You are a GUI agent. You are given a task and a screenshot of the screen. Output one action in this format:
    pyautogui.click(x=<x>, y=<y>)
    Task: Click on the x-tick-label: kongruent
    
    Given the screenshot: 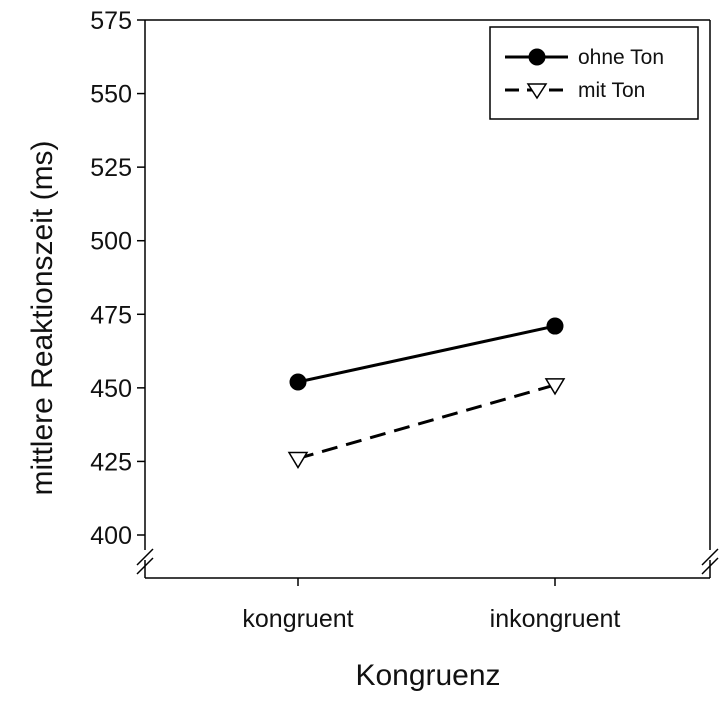 What is the action you would take?
    pyautogui.click(x=297, y=619)
    